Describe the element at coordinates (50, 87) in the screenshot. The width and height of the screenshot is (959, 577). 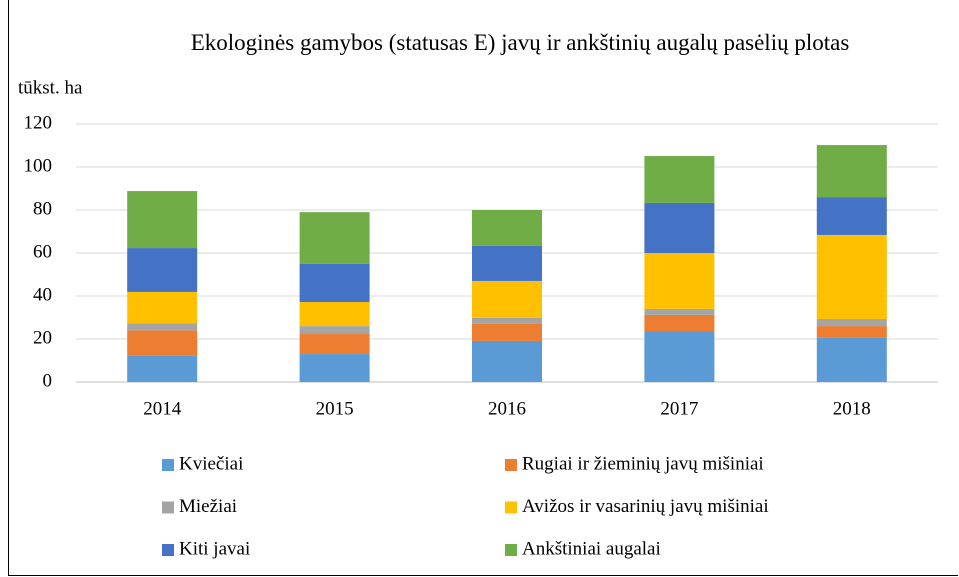
I see `y-axis-label: tūkst. ha` at that location.